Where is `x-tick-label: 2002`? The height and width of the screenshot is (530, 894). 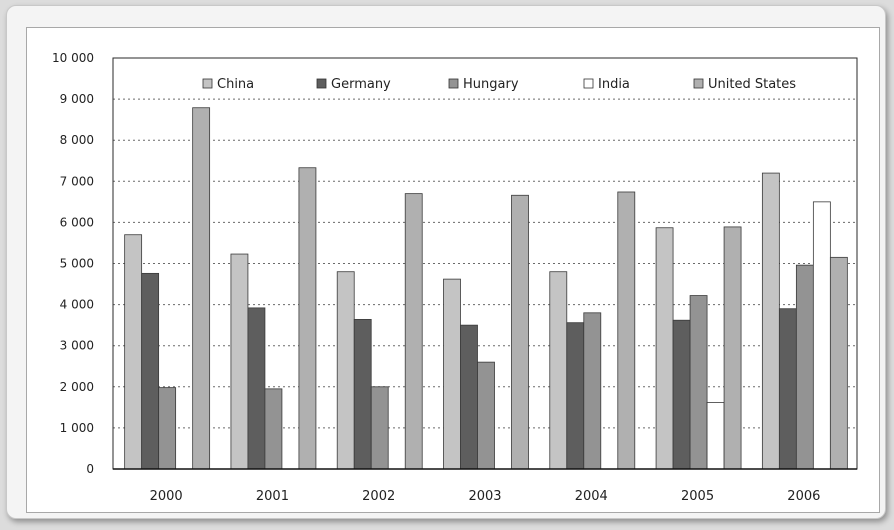
x-tick-label: 2002 is located at coordinates (378, 496).